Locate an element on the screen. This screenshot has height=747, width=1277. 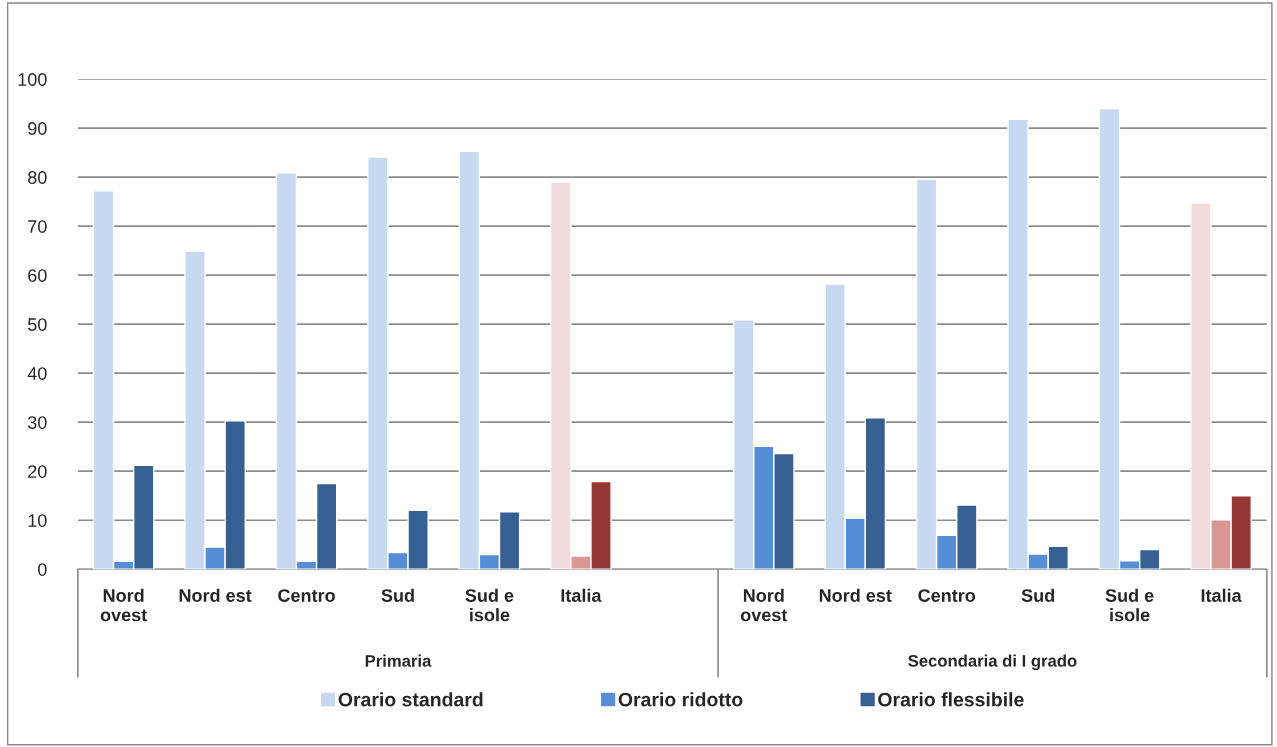
y-tick-label: 100 is located at coordinates (32, 79).